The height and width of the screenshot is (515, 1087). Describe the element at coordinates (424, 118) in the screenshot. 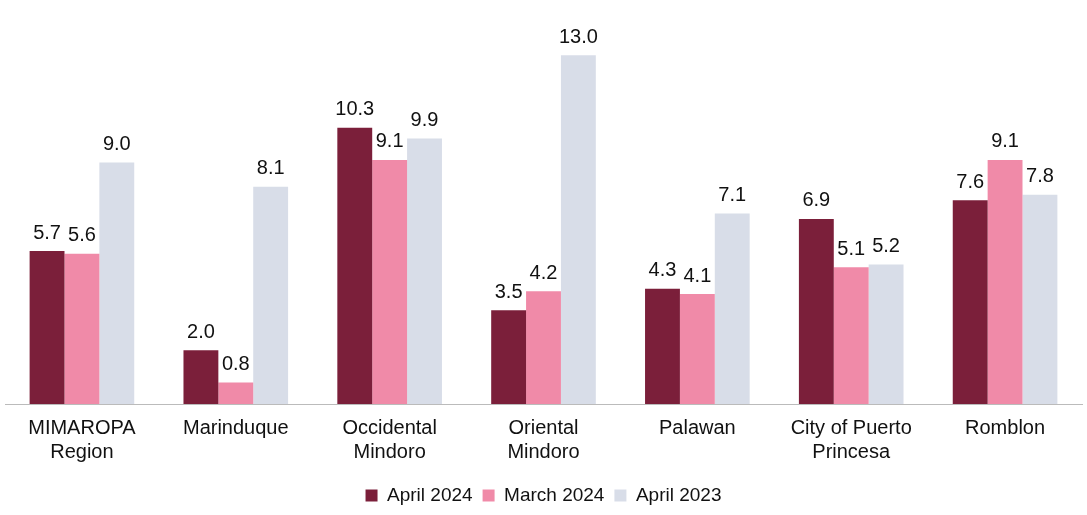

I see `data-label: 9.9` at that location.